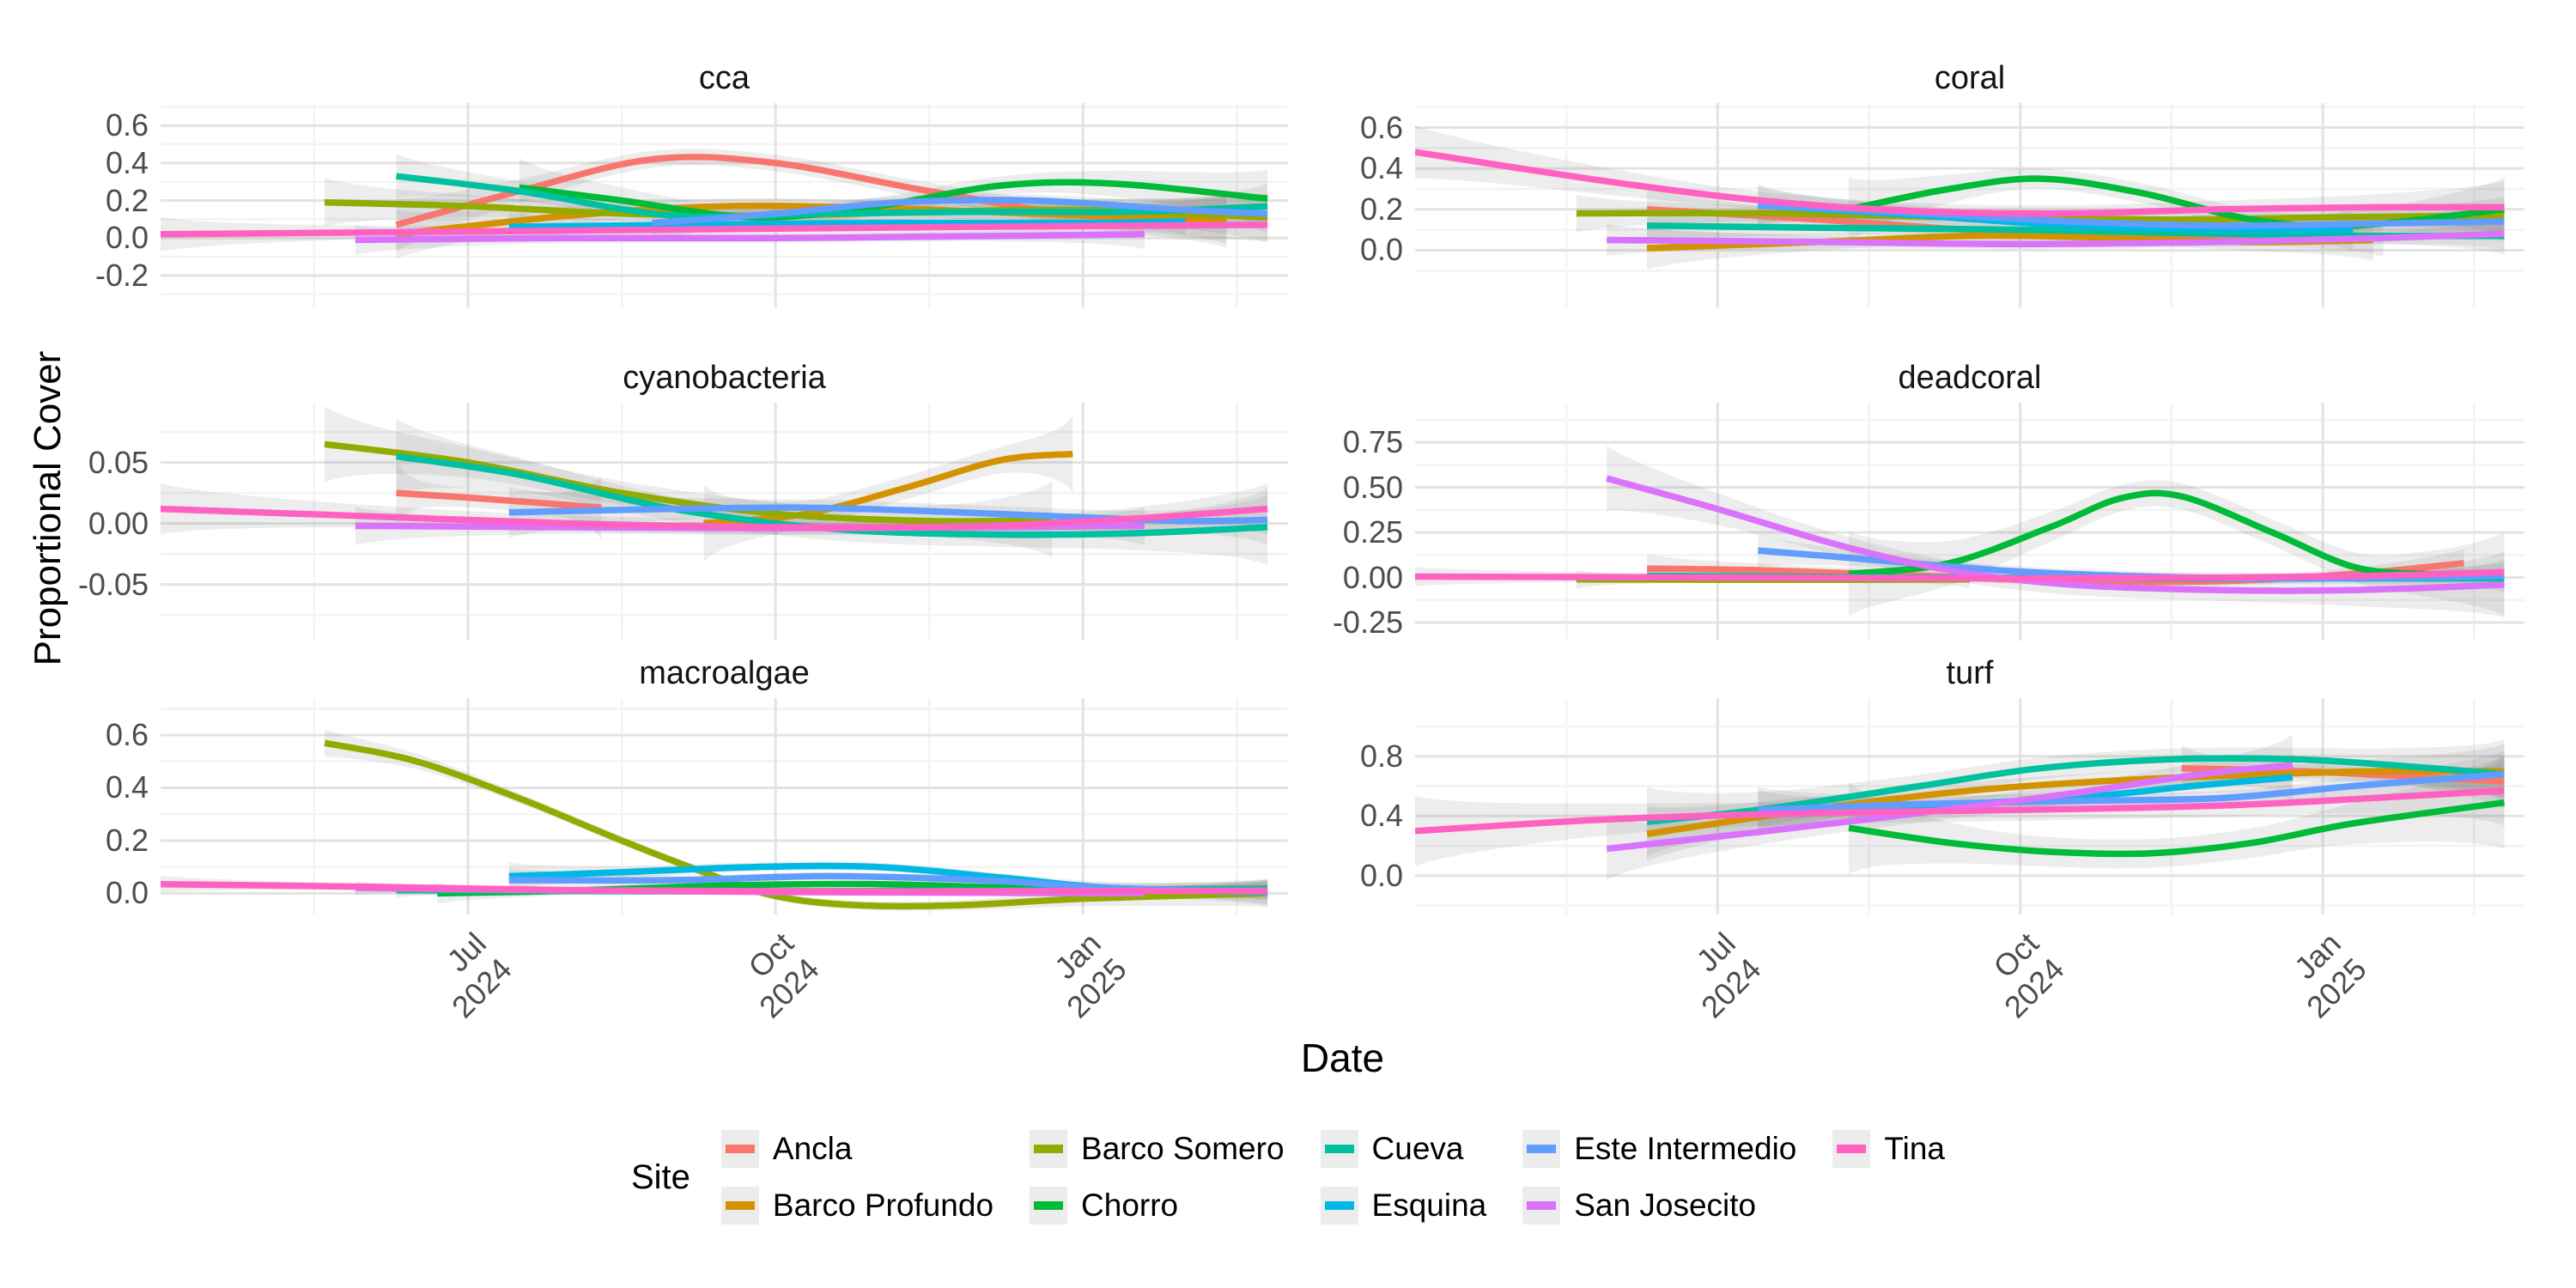  What do you see at coordinates (888, 514) in the screenshot?
I see `smooth-line-cyanobacteria-este-intermedio` at bounding box center [888, 514].